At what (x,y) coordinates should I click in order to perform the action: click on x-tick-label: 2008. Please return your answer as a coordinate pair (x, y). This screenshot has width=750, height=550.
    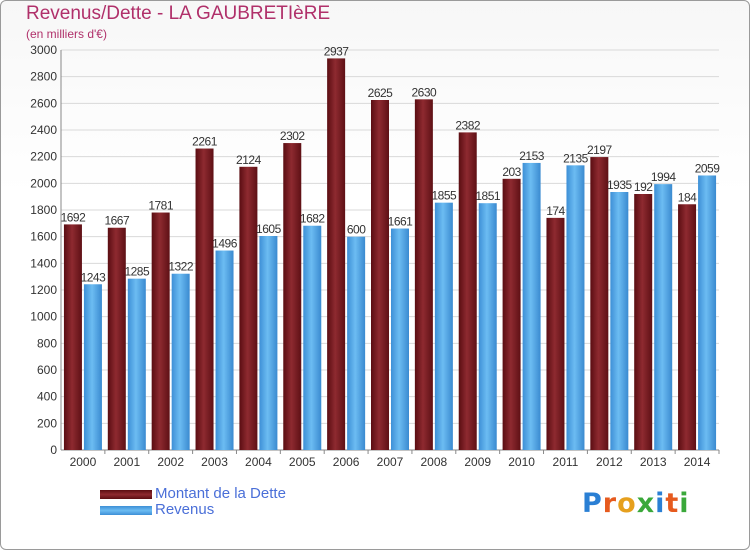
    Looking at the image, I should click on (434, 462).